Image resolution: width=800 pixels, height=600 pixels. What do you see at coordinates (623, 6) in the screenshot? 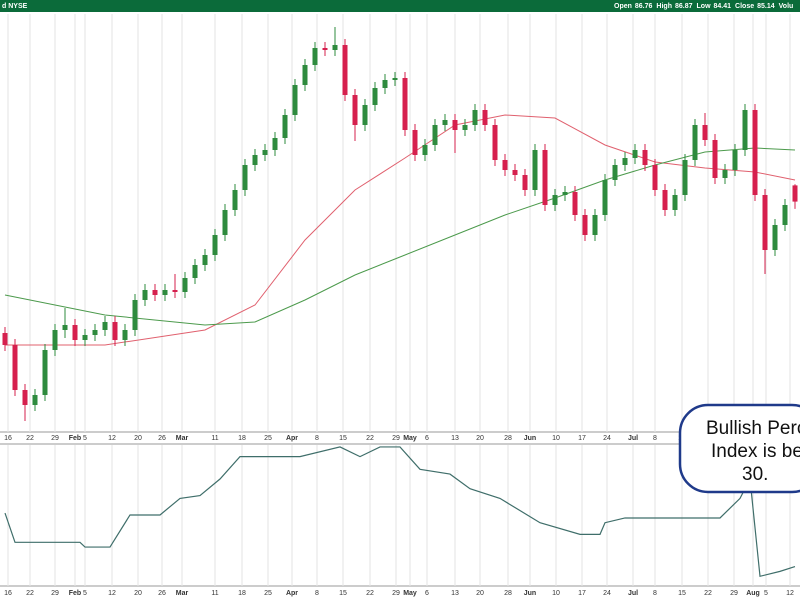
I see `header-label: Open` at bounding box center [623, 6].